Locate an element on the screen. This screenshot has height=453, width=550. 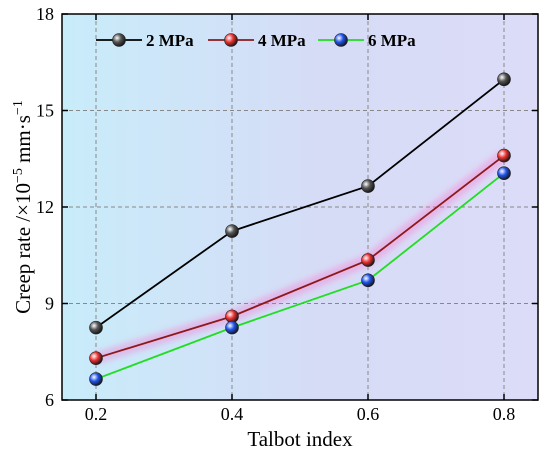
y-tick-label-0: 6 is located at coordinates (49, 400).